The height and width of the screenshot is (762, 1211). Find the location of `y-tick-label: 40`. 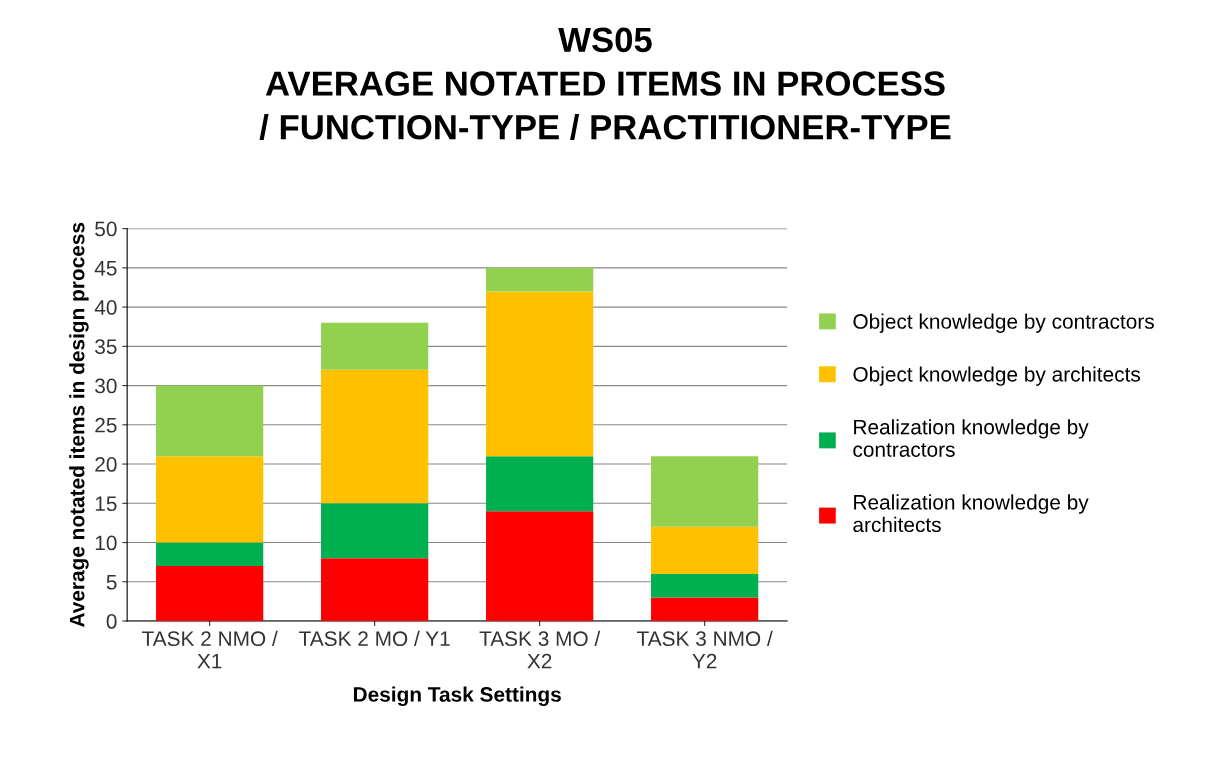

y-tick-label: 40 is located at coordinates (105, 307).